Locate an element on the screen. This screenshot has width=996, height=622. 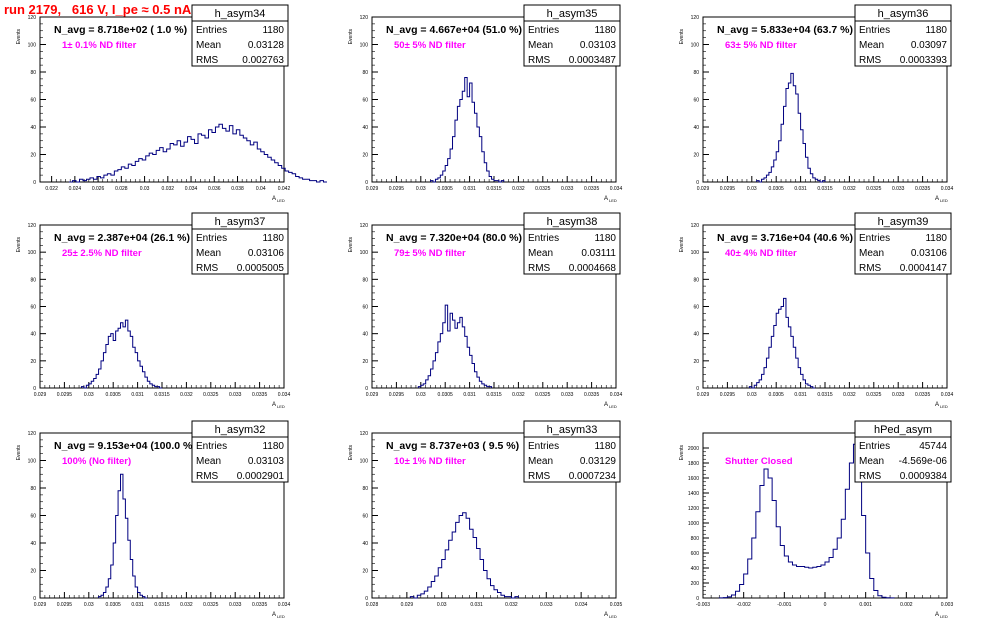
stats-value: 0.0007234 is located at coordinates (593, 476).